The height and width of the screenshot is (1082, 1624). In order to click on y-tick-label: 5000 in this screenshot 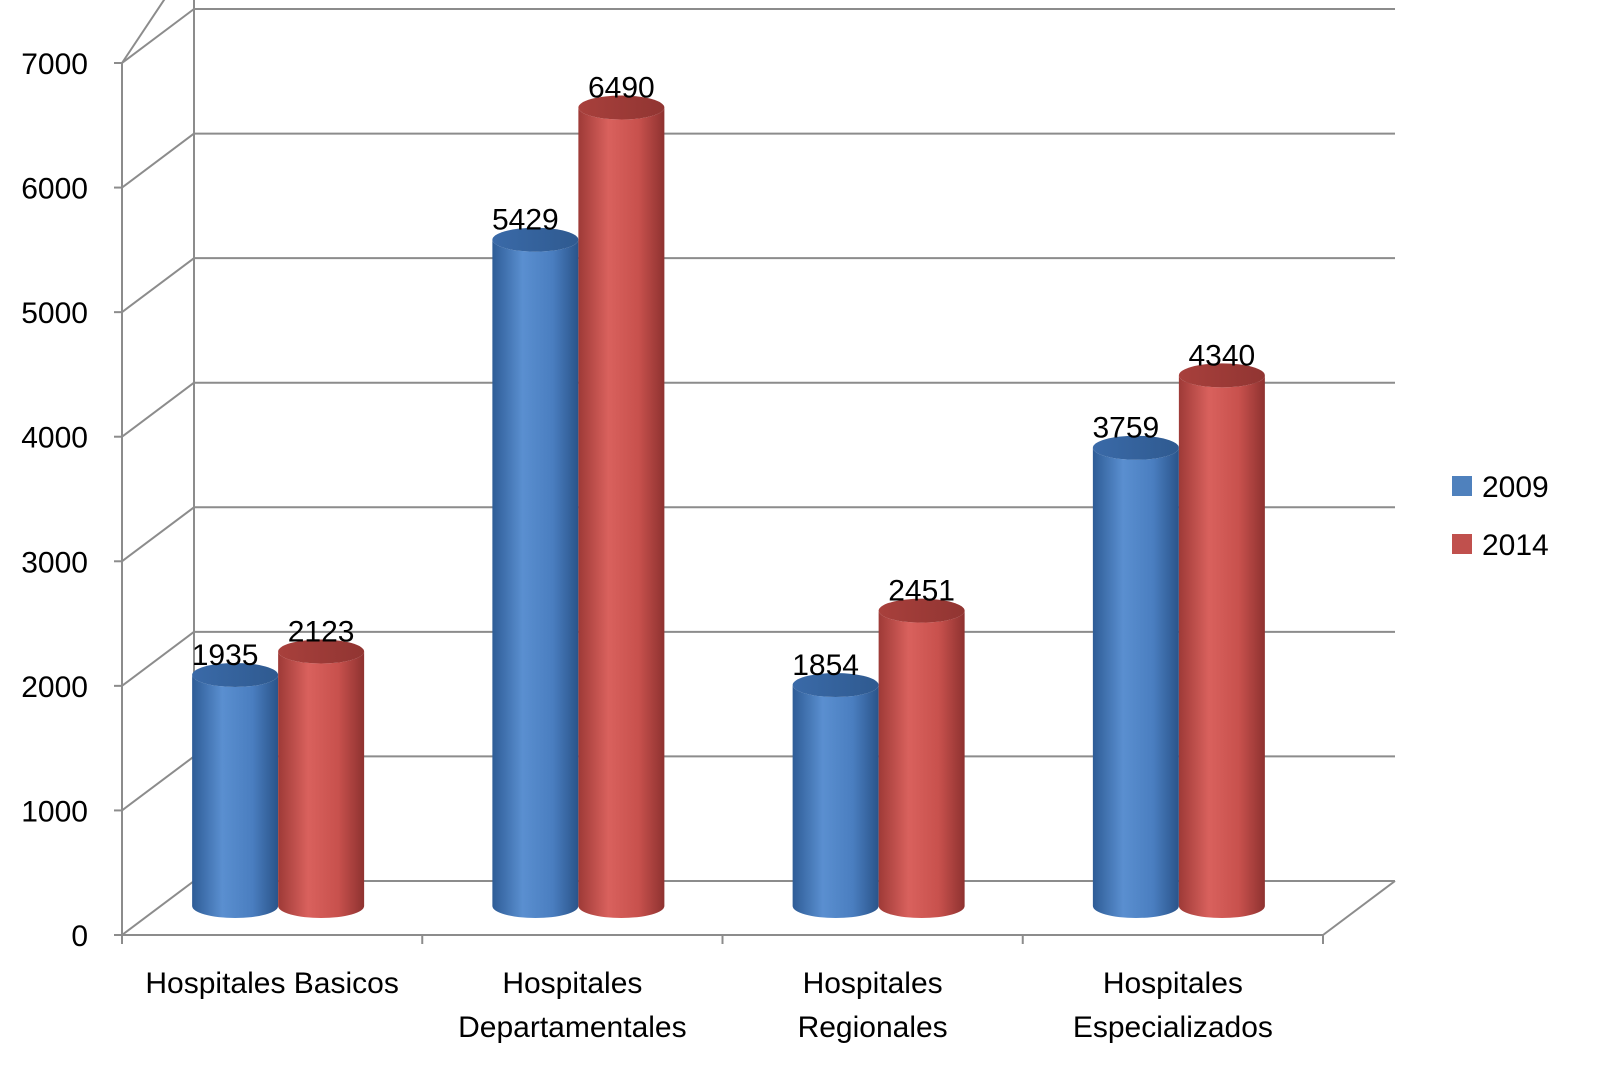, I will do `click(54, 313)`.